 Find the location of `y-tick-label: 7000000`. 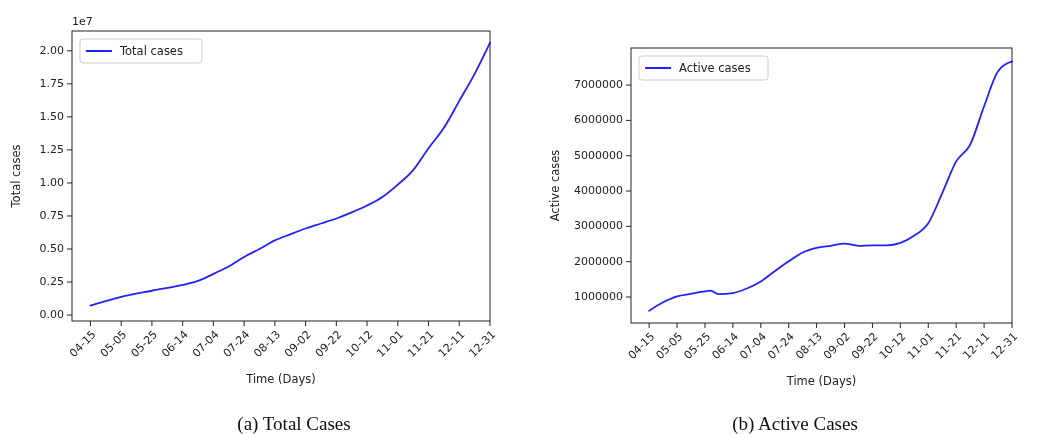

y-tick-label: 7000000 is located at coordinates (598, 85).